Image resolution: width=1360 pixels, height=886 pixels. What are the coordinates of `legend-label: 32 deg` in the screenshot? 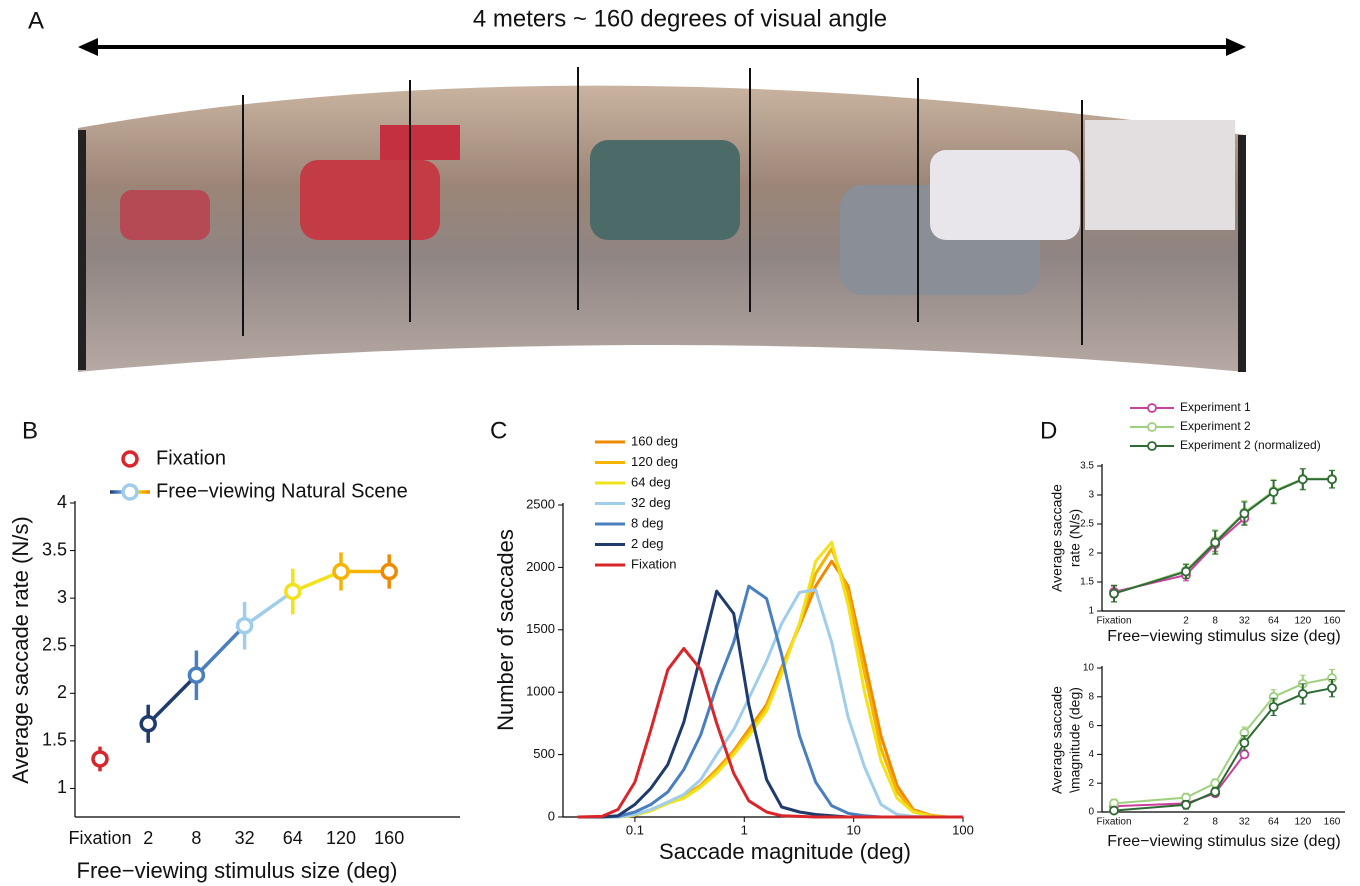 It's located at (651, 502).